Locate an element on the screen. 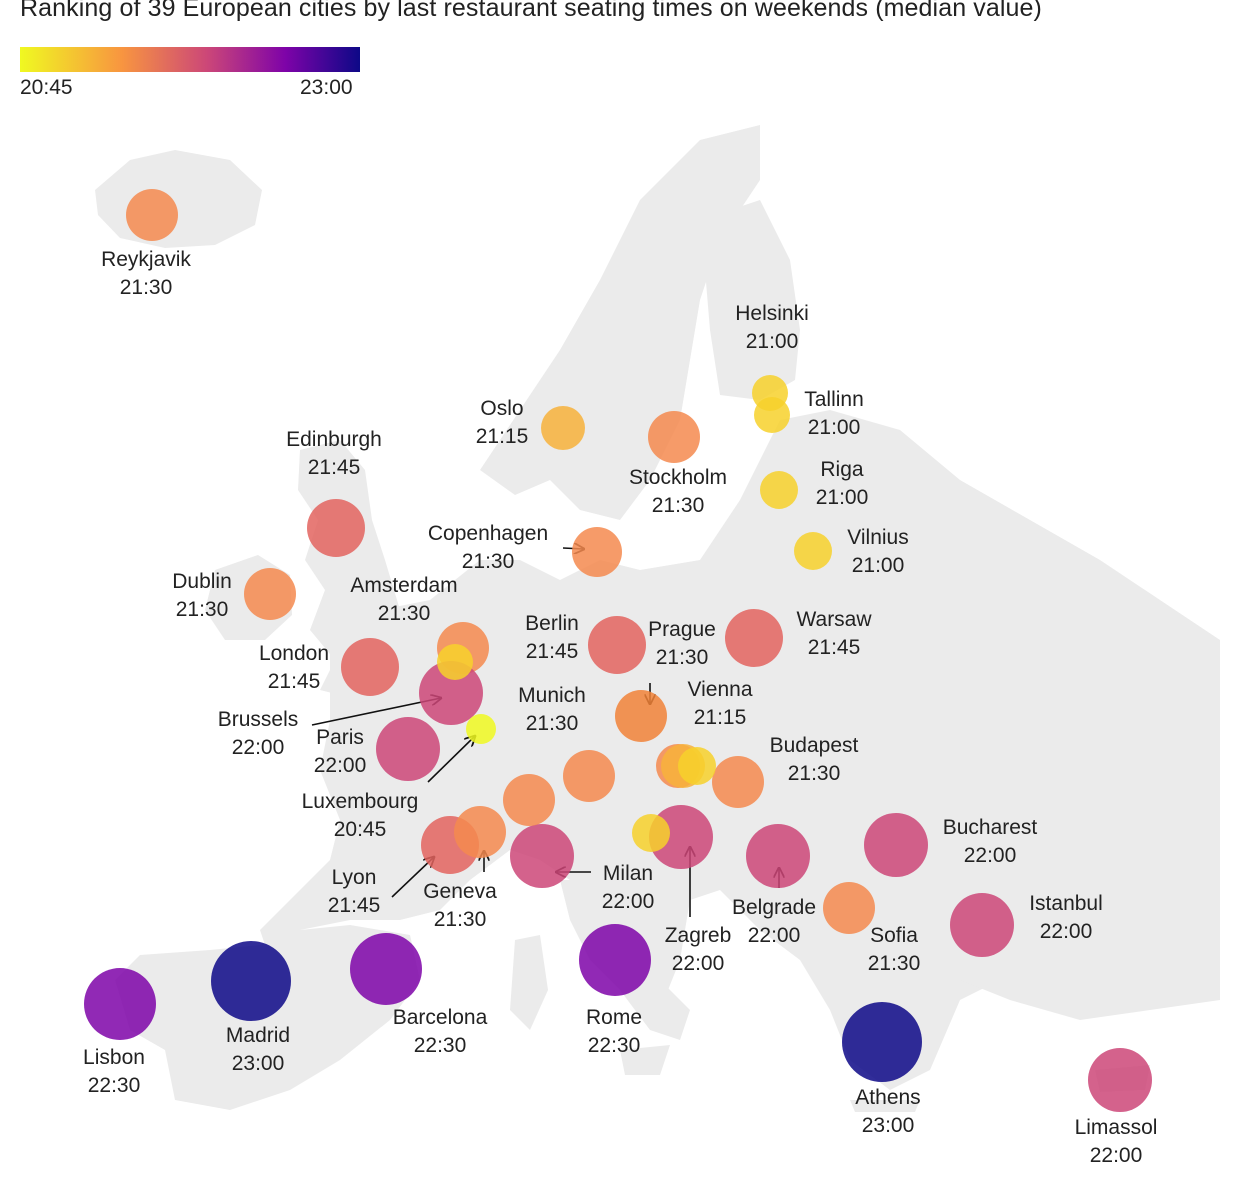 The height and width of the screenshot is (1200, 1240). luxembourg-name-label: Luxembourg is located at coordinates (360, 801).